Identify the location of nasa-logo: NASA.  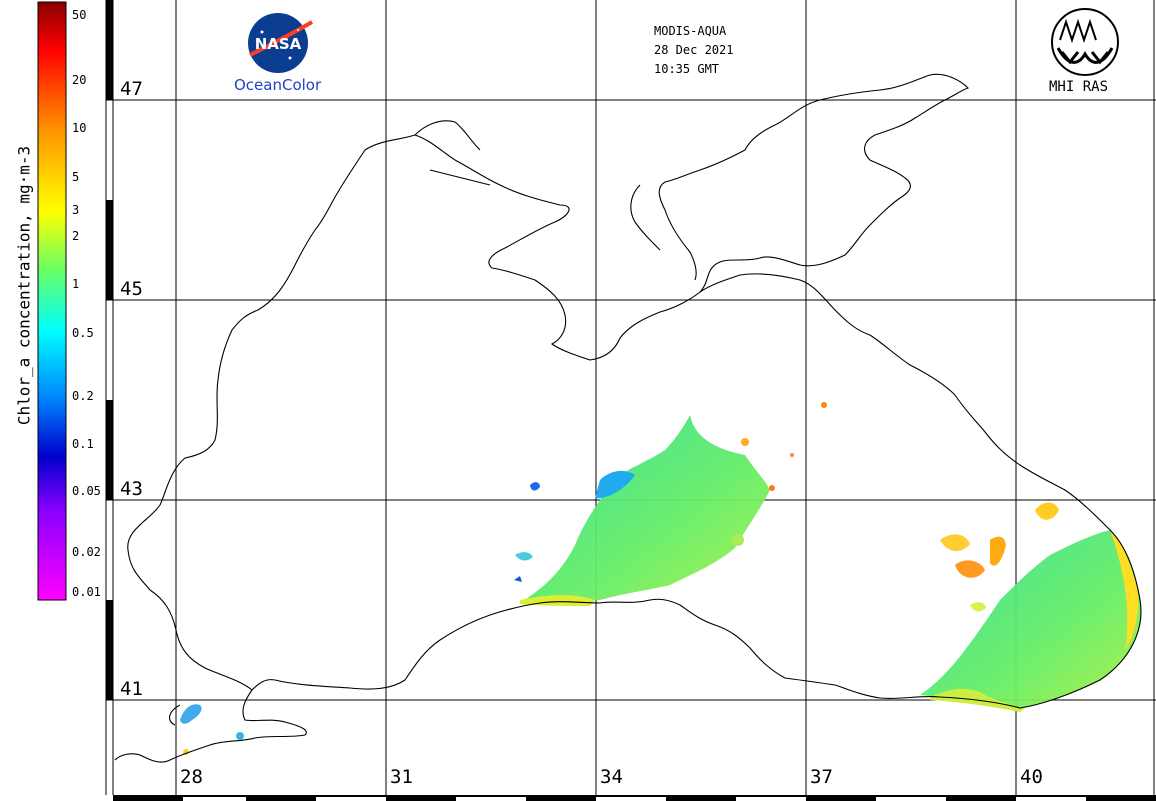
(281, 43).